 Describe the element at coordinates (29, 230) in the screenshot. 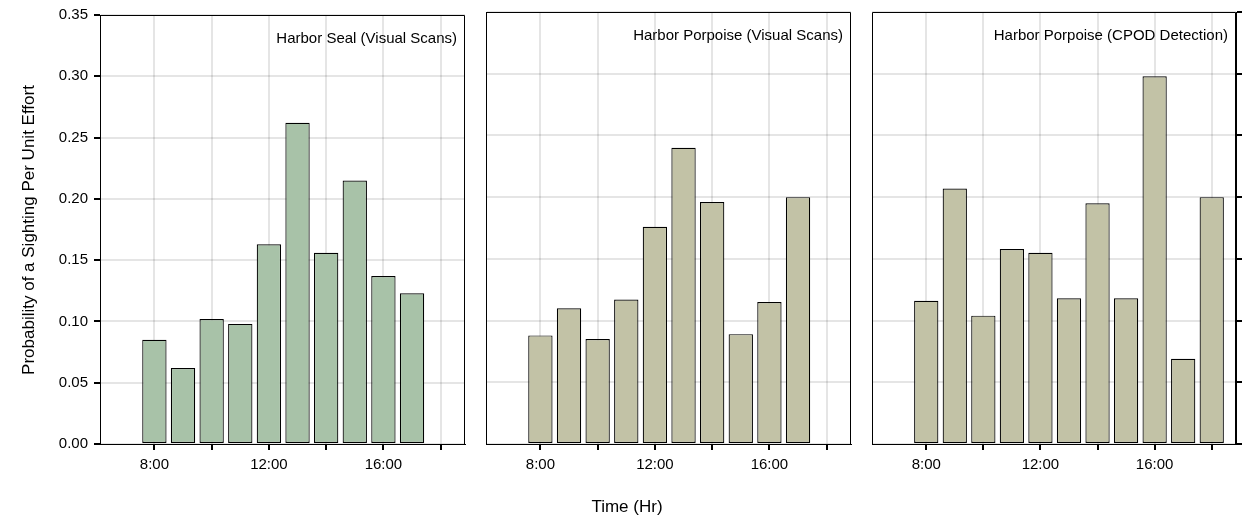

I see `y-axis-title: Probability of a Sighting Per Unit Effort` at that location.